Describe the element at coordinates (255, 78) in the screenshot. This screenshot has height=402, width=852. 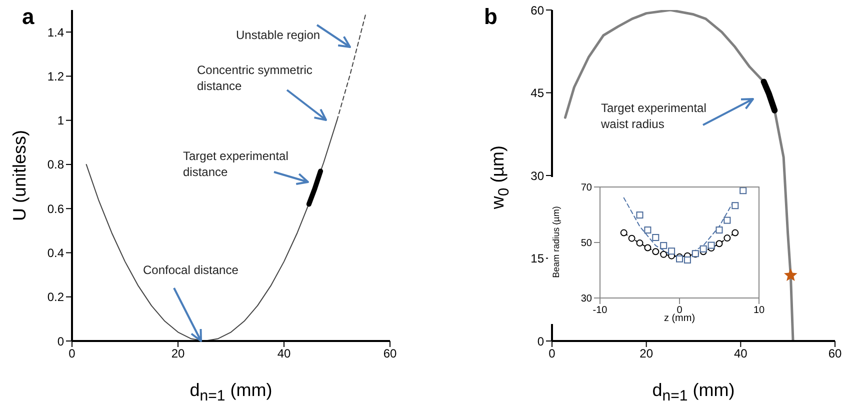
I see `annotation: Concentric symmetric distance` at that location.